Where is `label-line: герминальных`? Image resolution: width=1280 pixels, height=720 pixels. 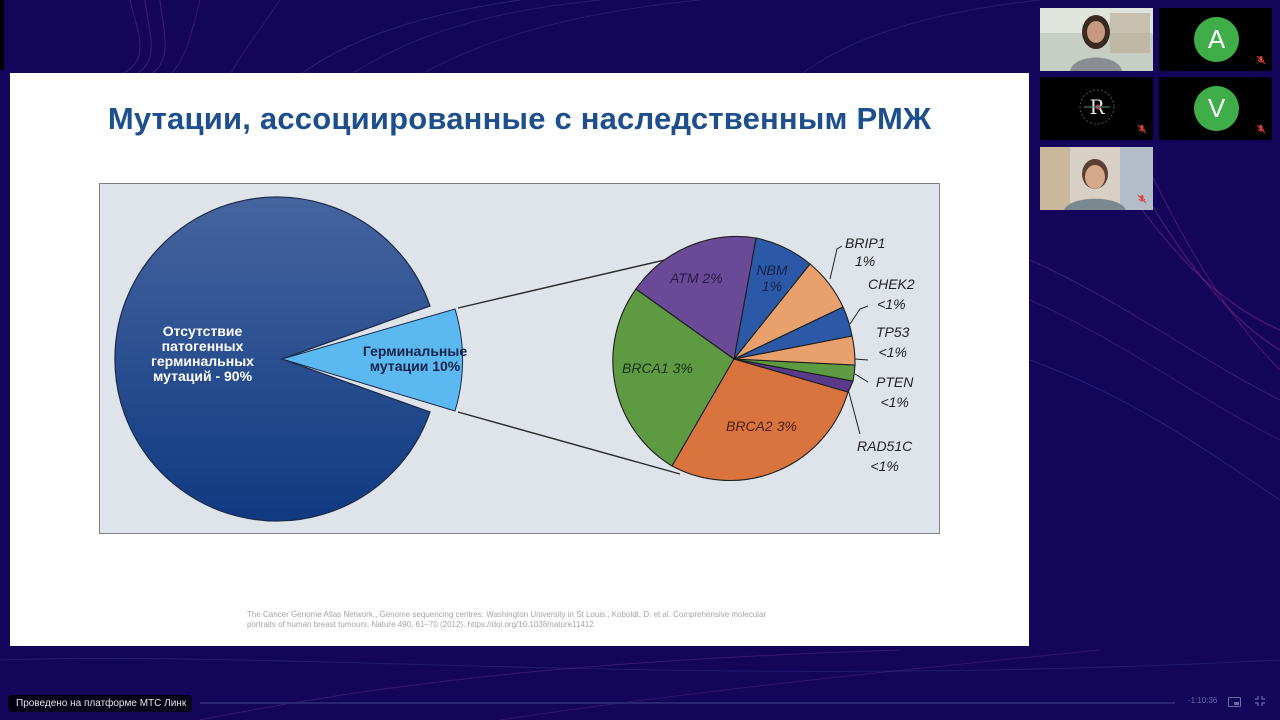 label-line: герминальных is located at coordinates (202, 361).